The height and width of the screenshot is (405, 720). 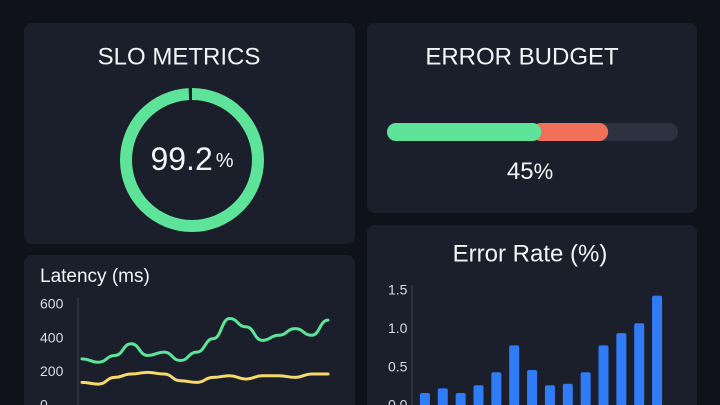 I want to click on y-tick-label: 0.5, so click(x=398, y=366).